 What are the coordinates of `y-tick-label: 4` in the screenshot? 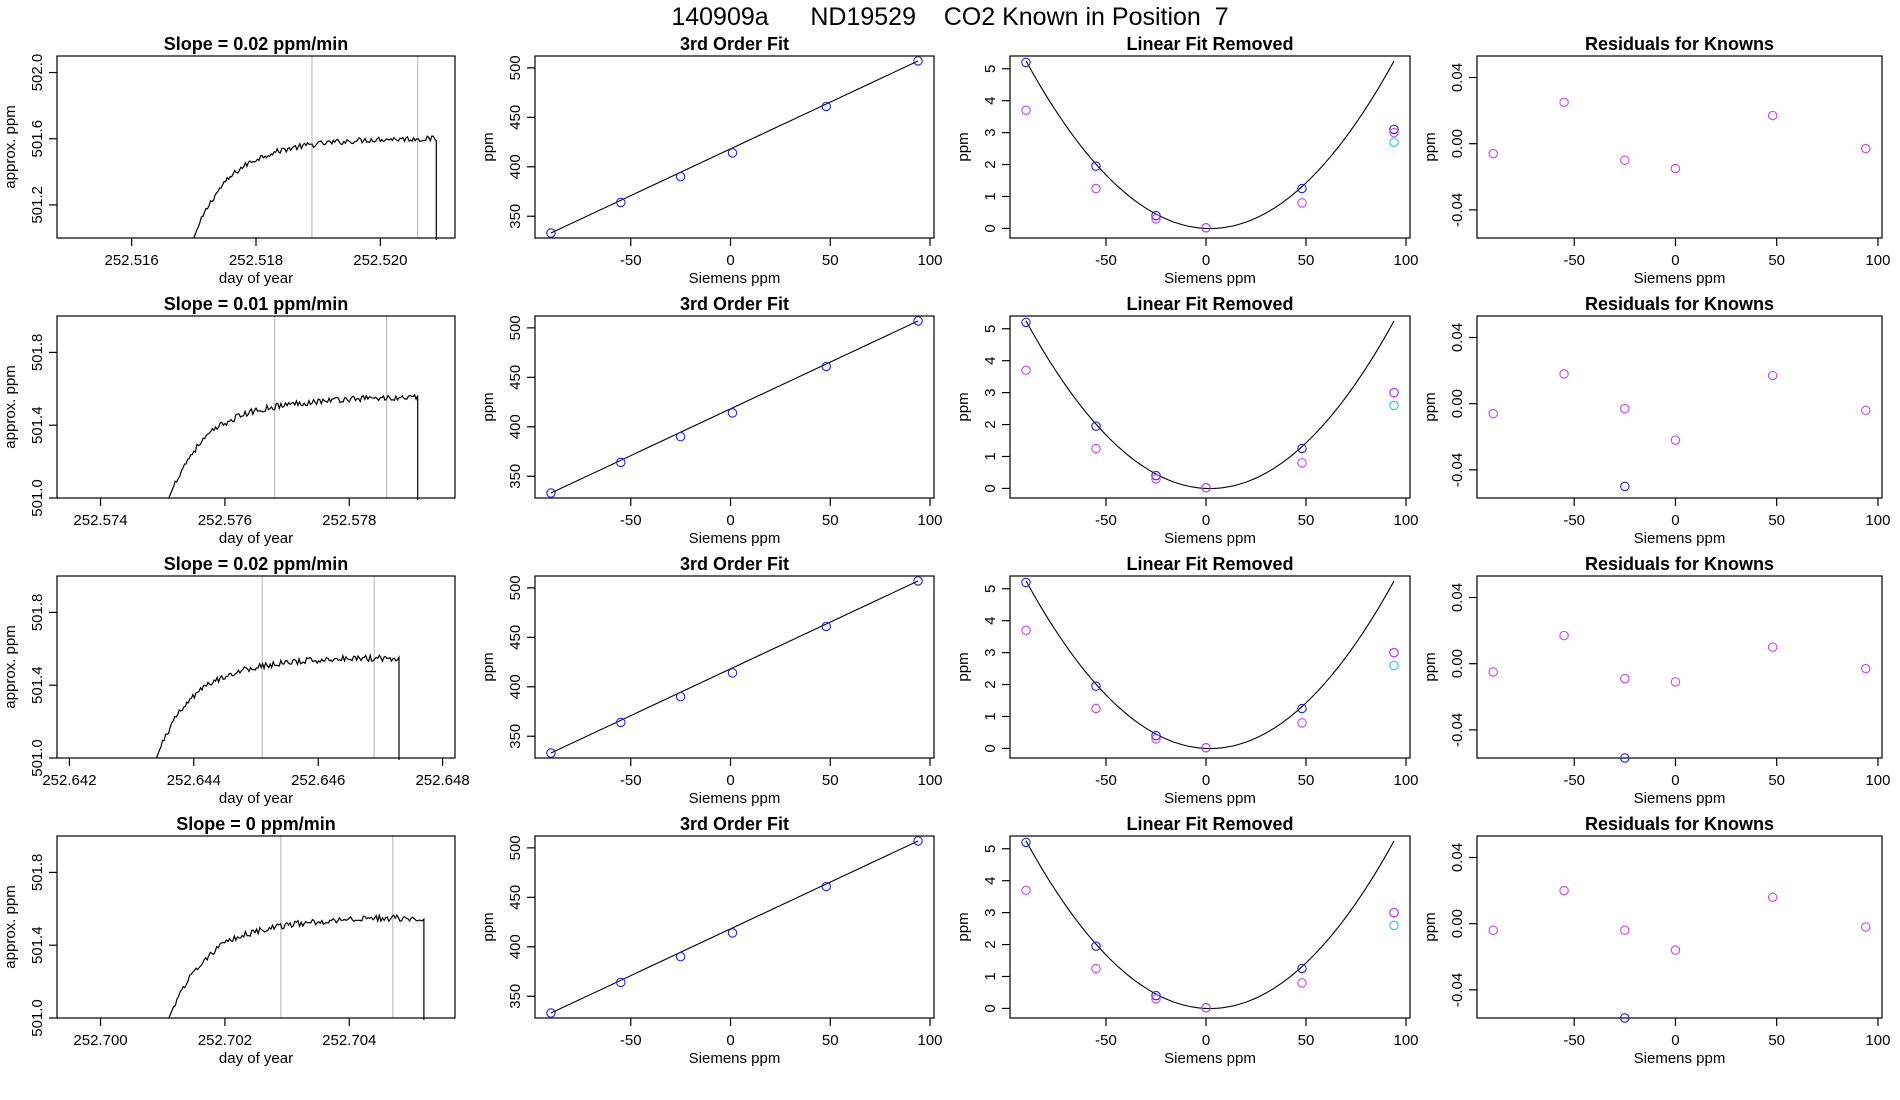 It's located at (990, 361).